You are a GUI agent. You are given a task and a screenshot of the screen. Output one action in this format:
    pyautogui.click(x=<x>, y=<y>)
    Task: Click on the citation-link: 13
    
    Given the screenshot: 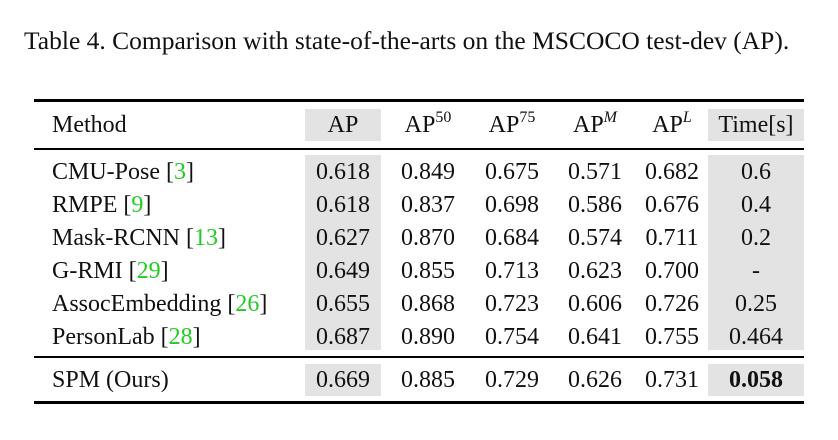 What is the action you would take?
    pyautogui.click(x=206, y=238)
    